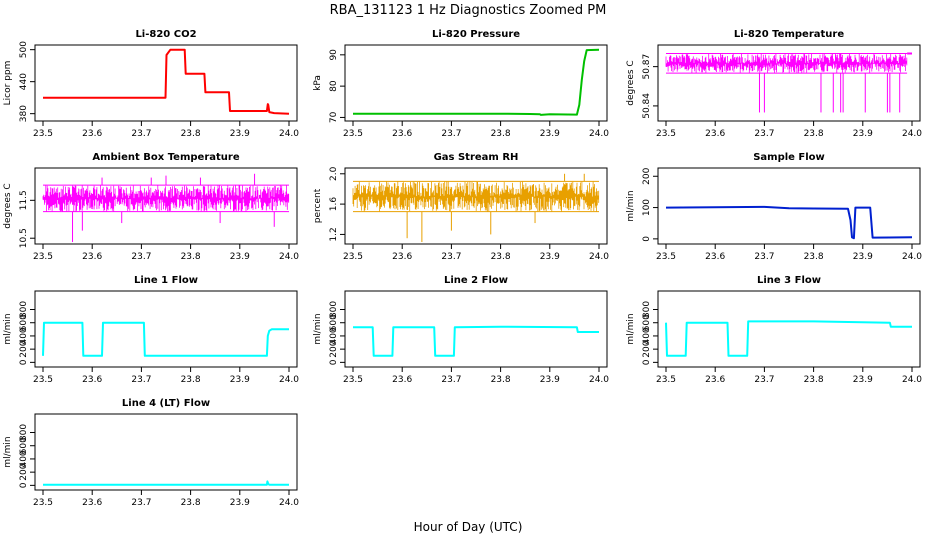  I want to click on panel-title: Li-820 Temperature, so click(789, 34).